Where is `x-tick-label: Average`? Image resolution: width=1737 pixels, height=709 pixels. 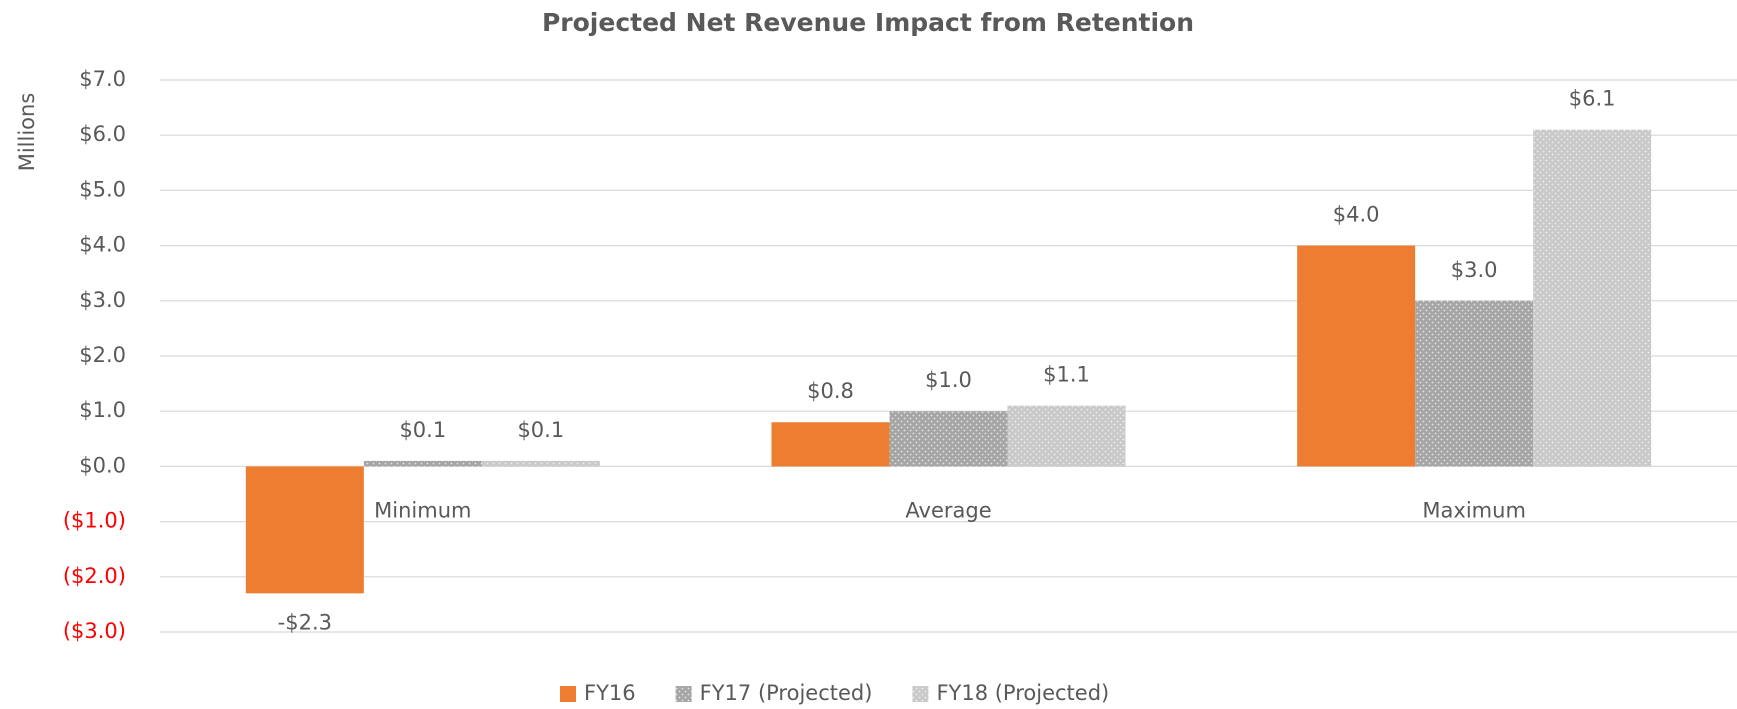 x-tick-label: Average is located at coordinates (948, 510).